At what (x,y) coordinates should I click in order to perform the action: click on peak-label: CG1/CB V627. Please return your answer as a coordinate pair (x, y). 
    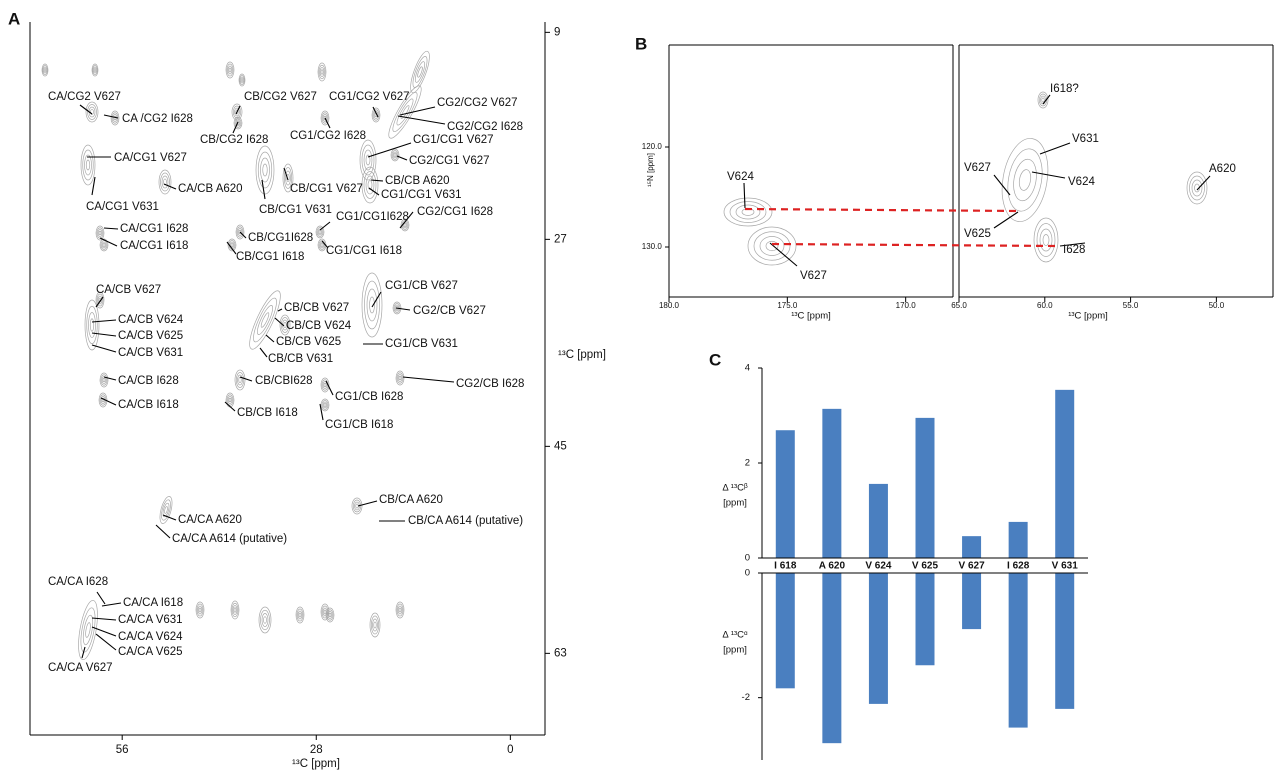
    Looking at the image, I should click on (421, 286).